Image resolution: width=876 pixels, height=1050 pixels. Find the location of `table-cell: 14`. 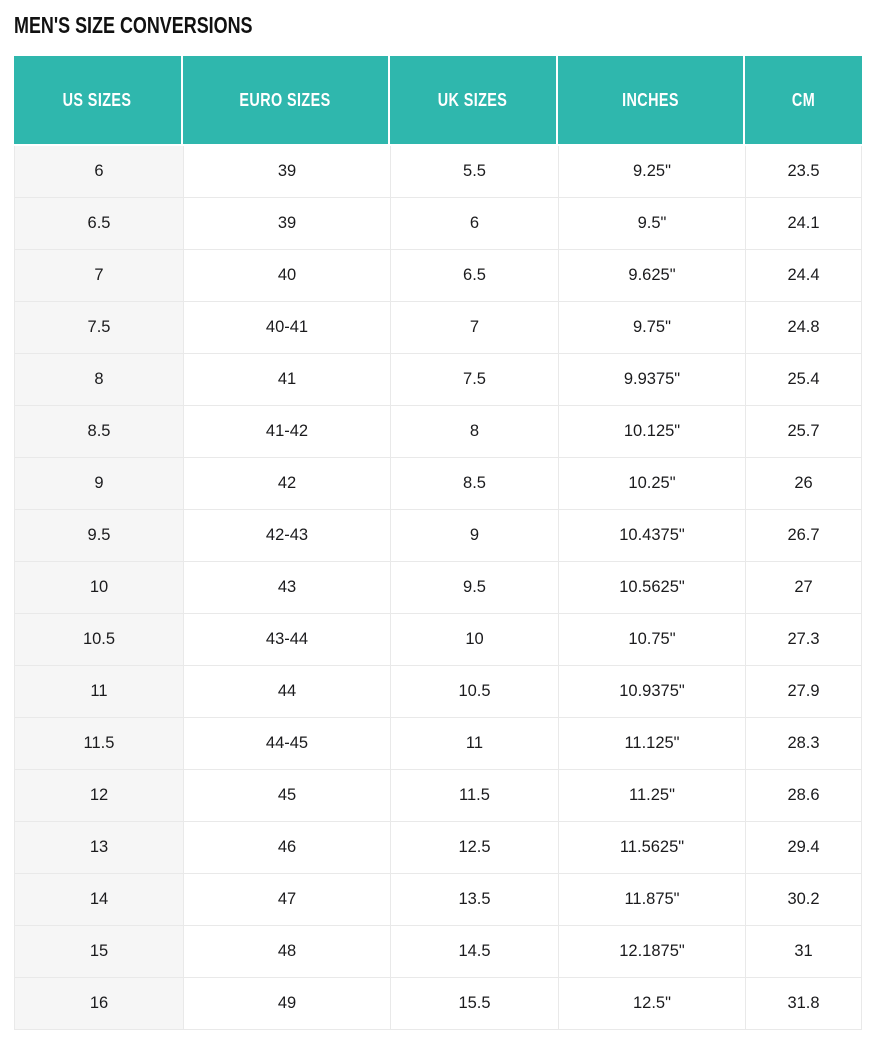

table-cell: 14 is located at coordinates (98, 900).